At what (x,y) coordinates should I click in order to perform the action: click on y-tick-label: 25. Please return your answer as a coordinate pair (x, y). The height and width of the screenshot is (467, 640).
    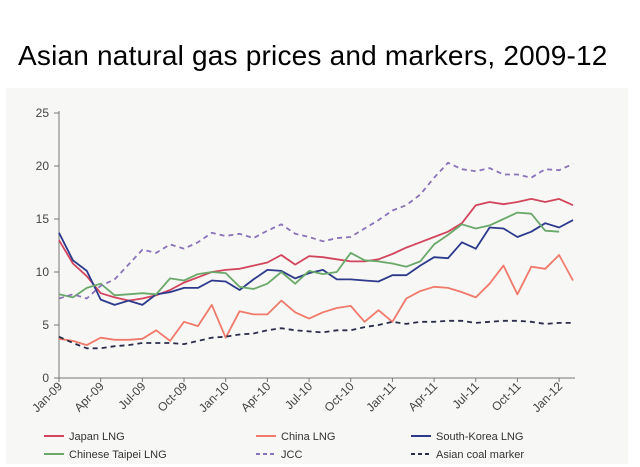
    Looking at the image, I should click on (43, 113).